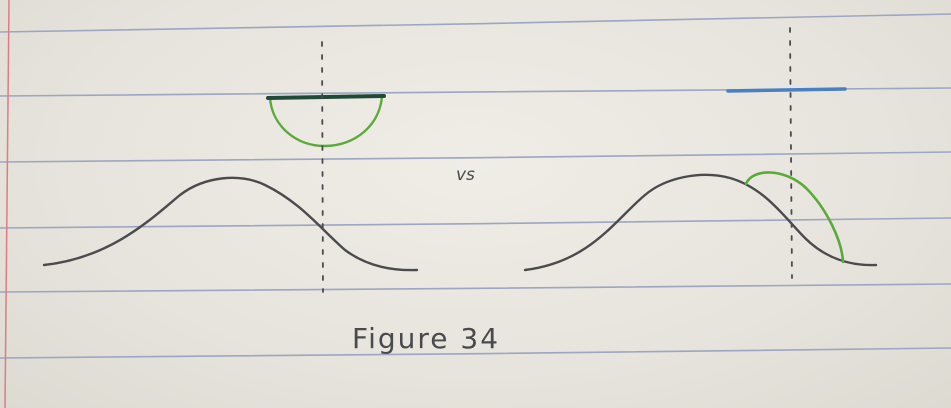 The image size is (951, 408). What do you see at coordinates (326, 121) in the screenshot?
I see `left-green-semicircle` at bounding box center [326, 121].